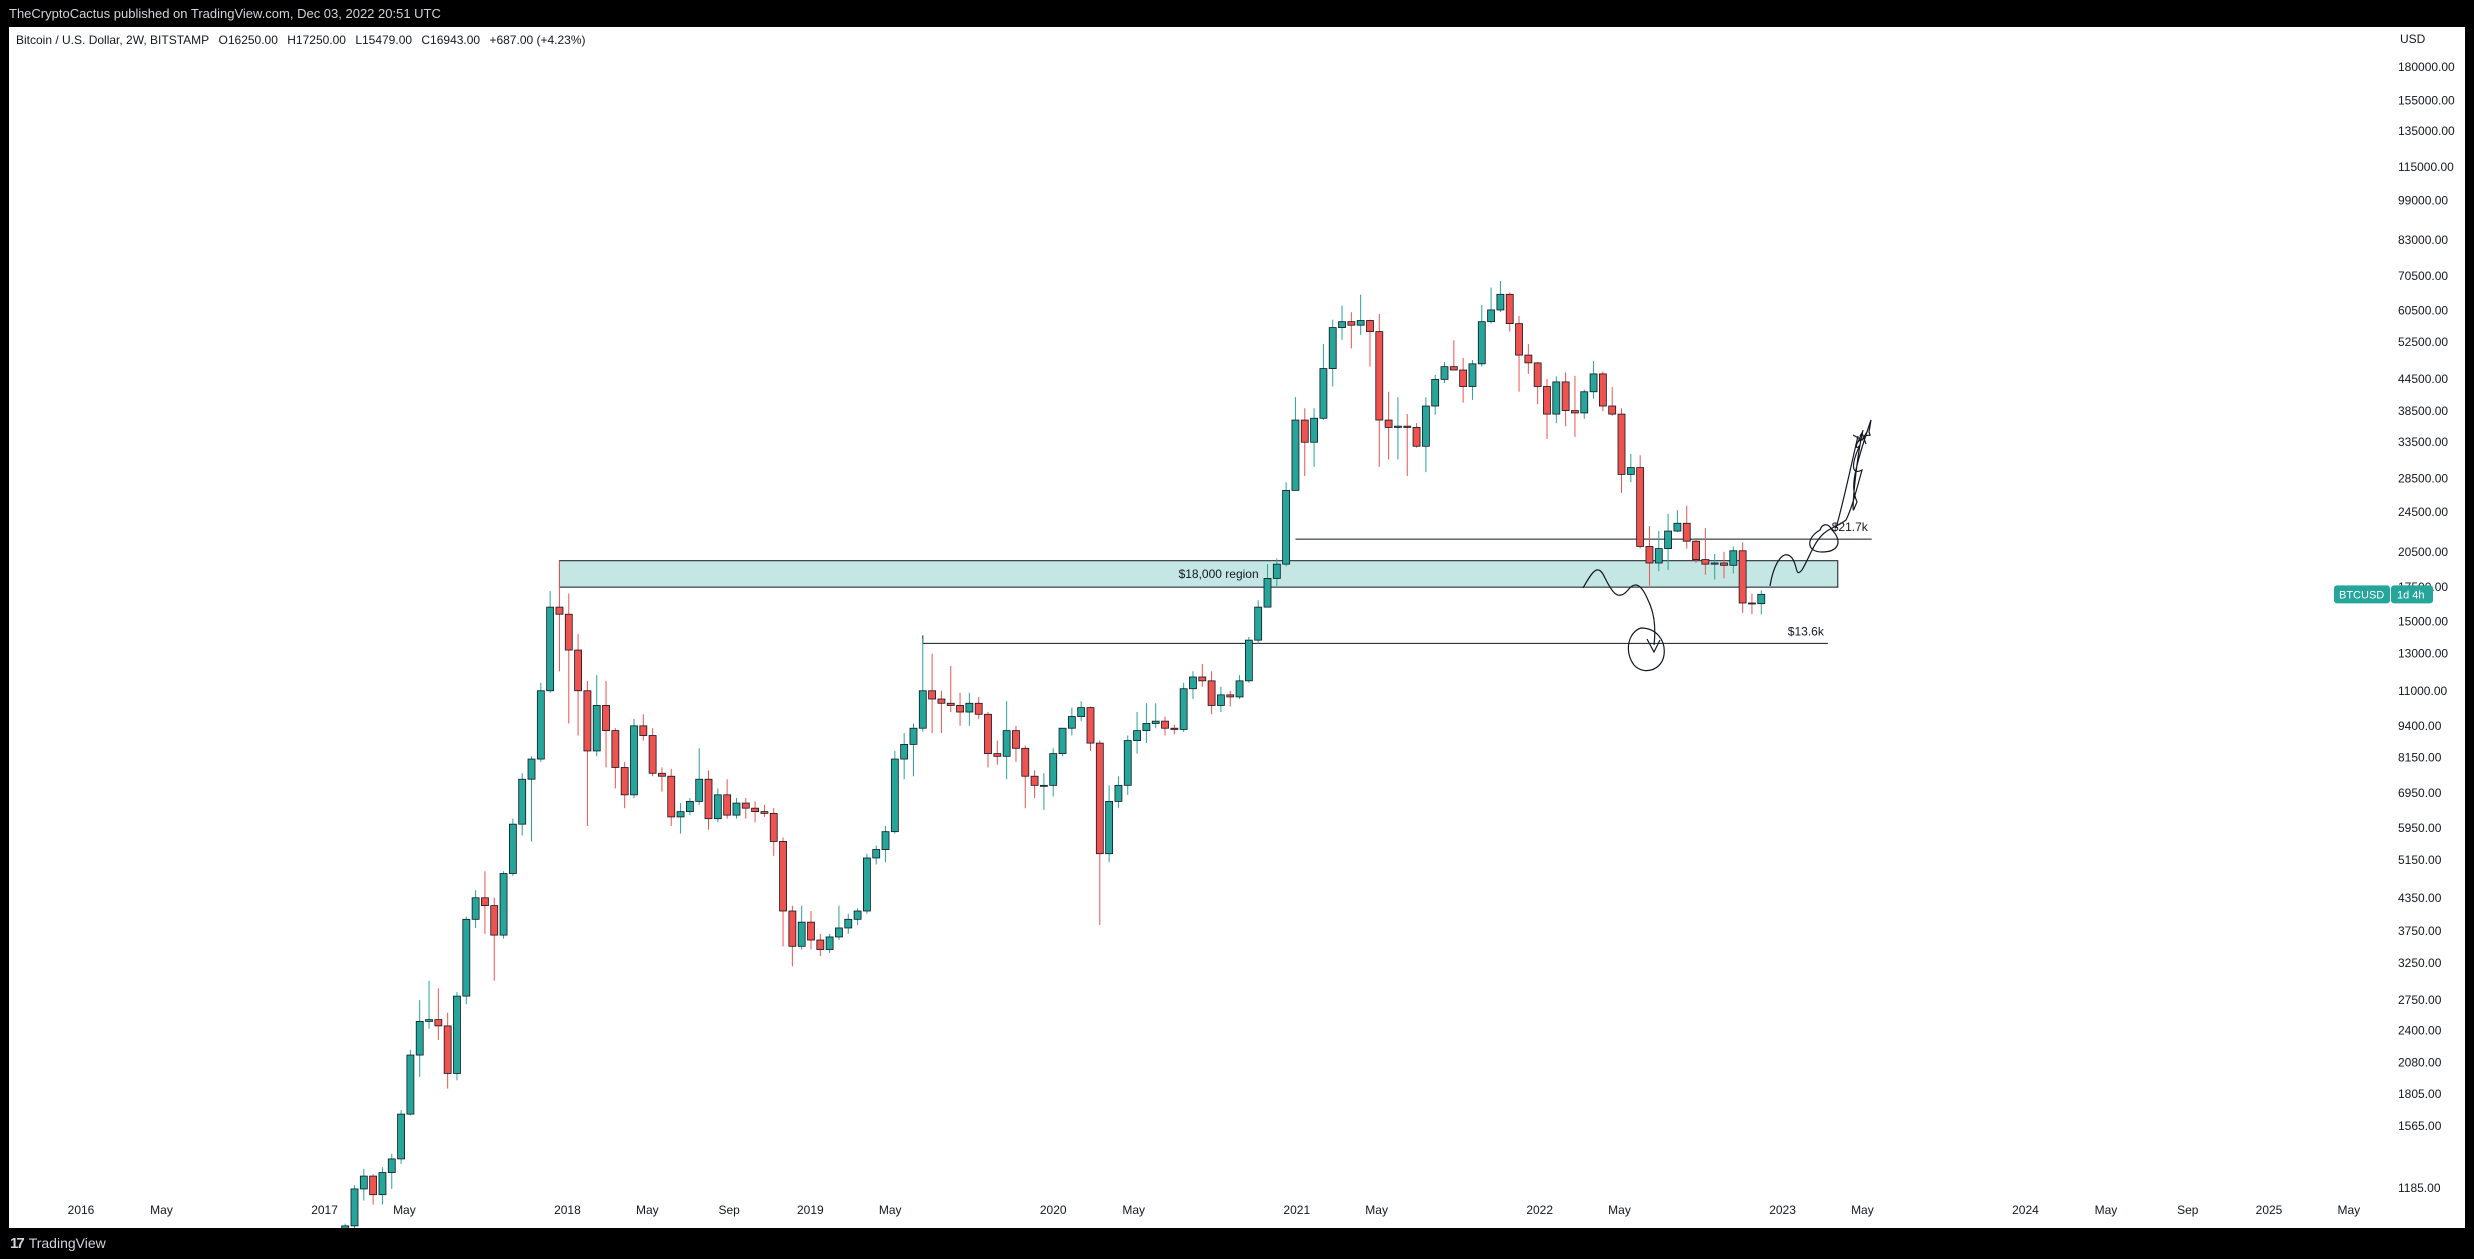  Describe the element at coordinates (2423, 512) in the screenshot. I see `y-tick-13: 24500.00` at that location.